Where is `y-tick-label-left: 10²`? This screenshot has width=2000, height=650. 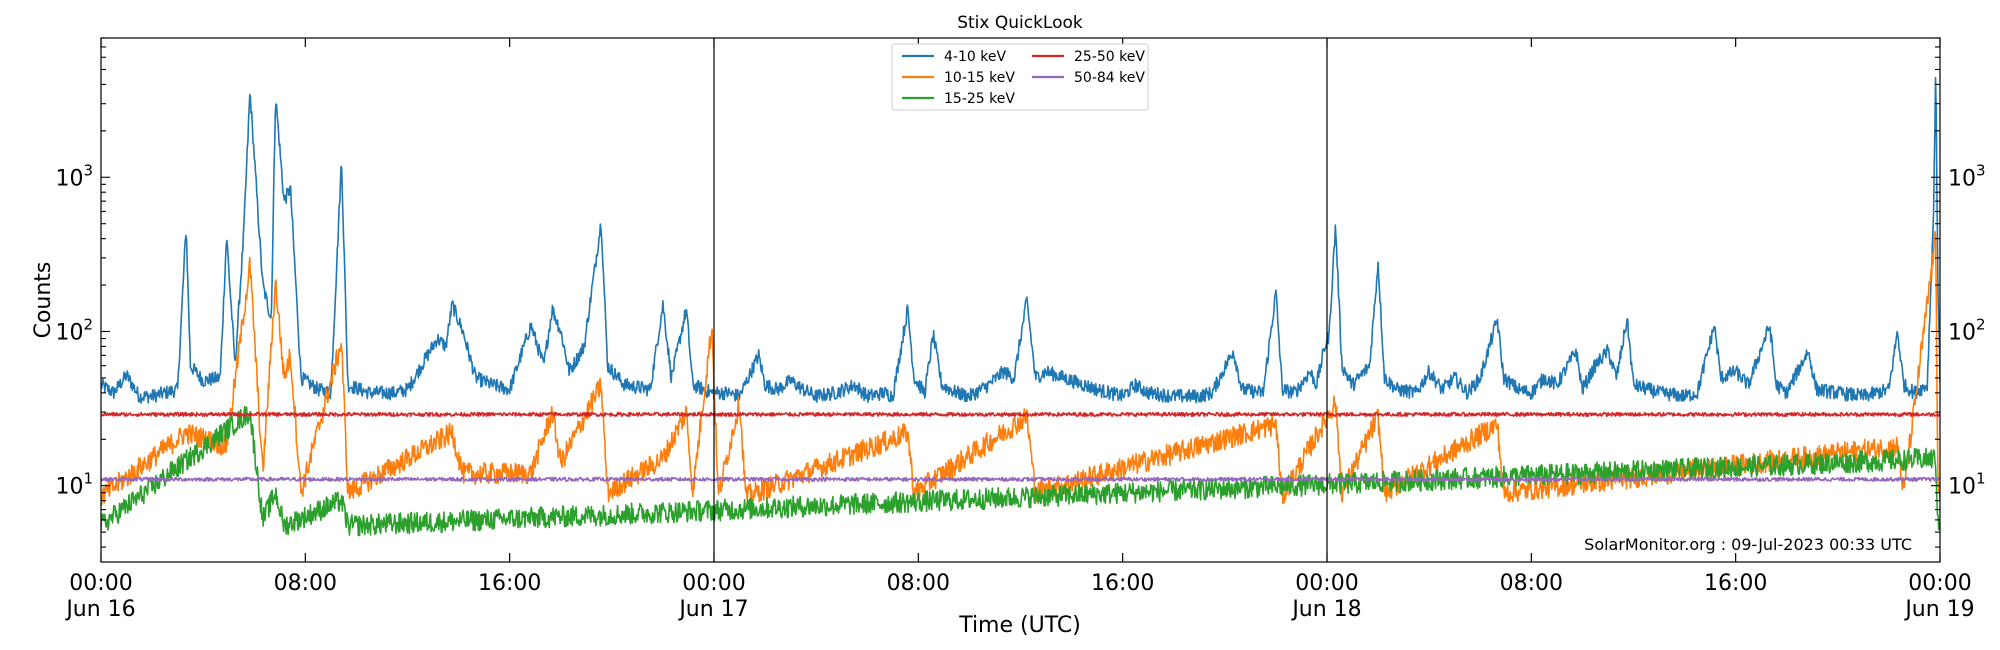
y-tick-label-left: 10² is located at coordinates (74, 330).